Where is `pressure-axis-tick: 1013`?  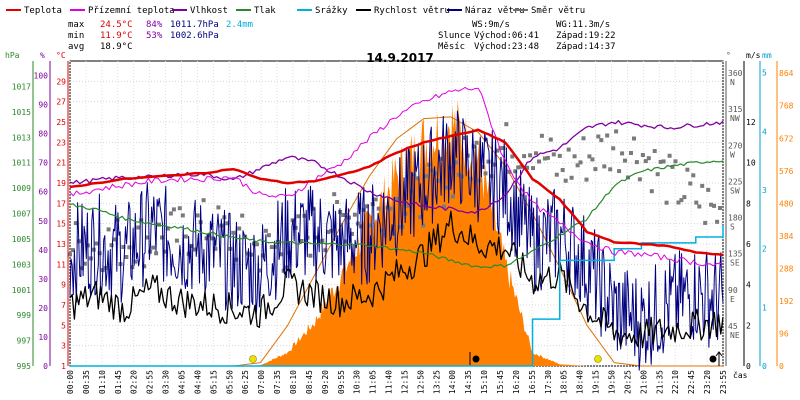
pressure-axis-tick: 1013 is located at coordinates (21, 137).